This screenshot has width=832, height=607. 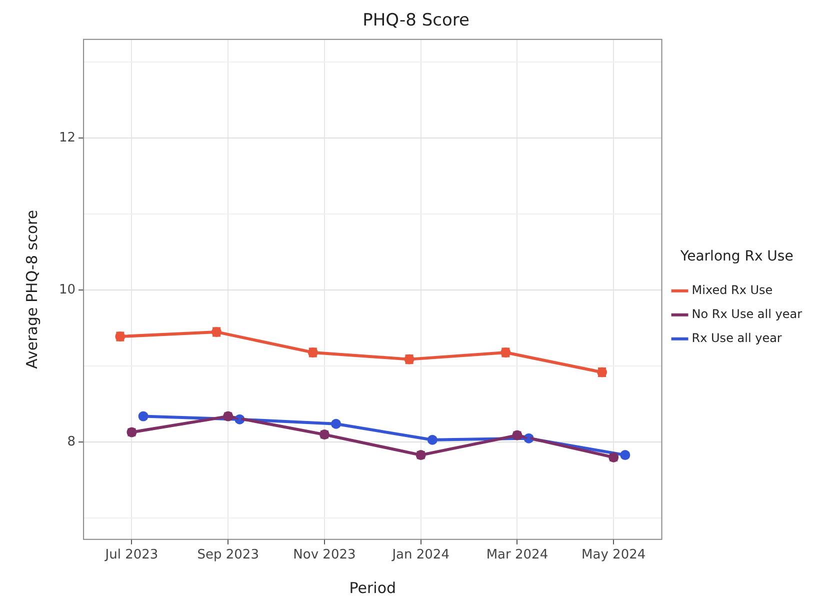 What do you see at coordinates (67, 138) in the screenshot?
I see `y-tick-label: 12` at bounding box center [67, 138].